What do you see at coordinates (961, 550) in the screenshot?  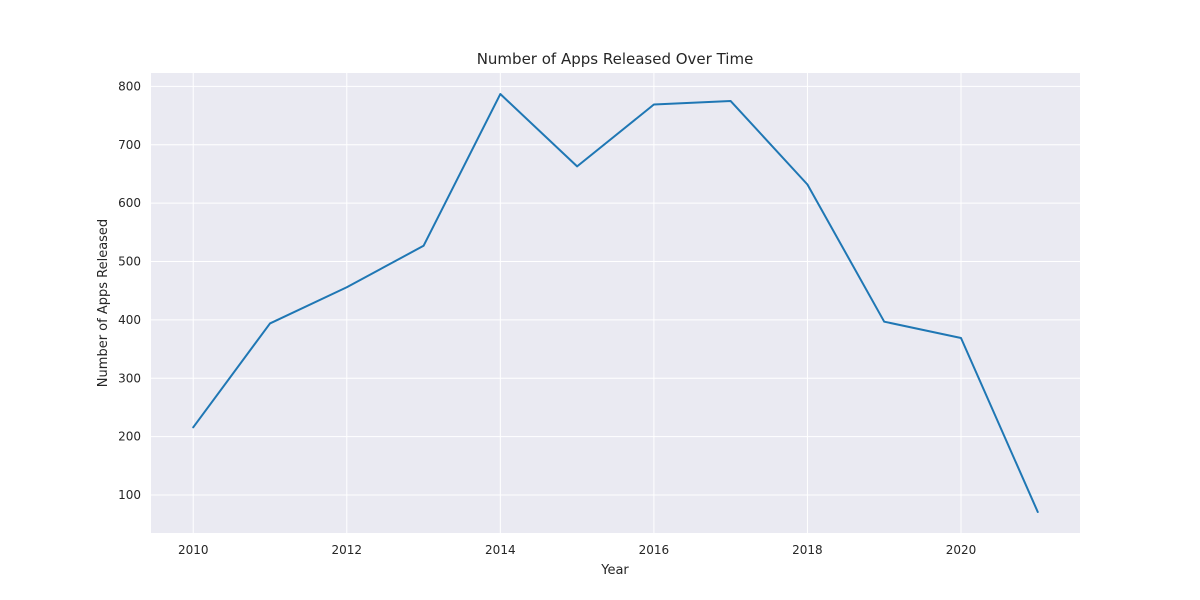 I see `x-tick-label: 2020` at bounding box center [961, 550].